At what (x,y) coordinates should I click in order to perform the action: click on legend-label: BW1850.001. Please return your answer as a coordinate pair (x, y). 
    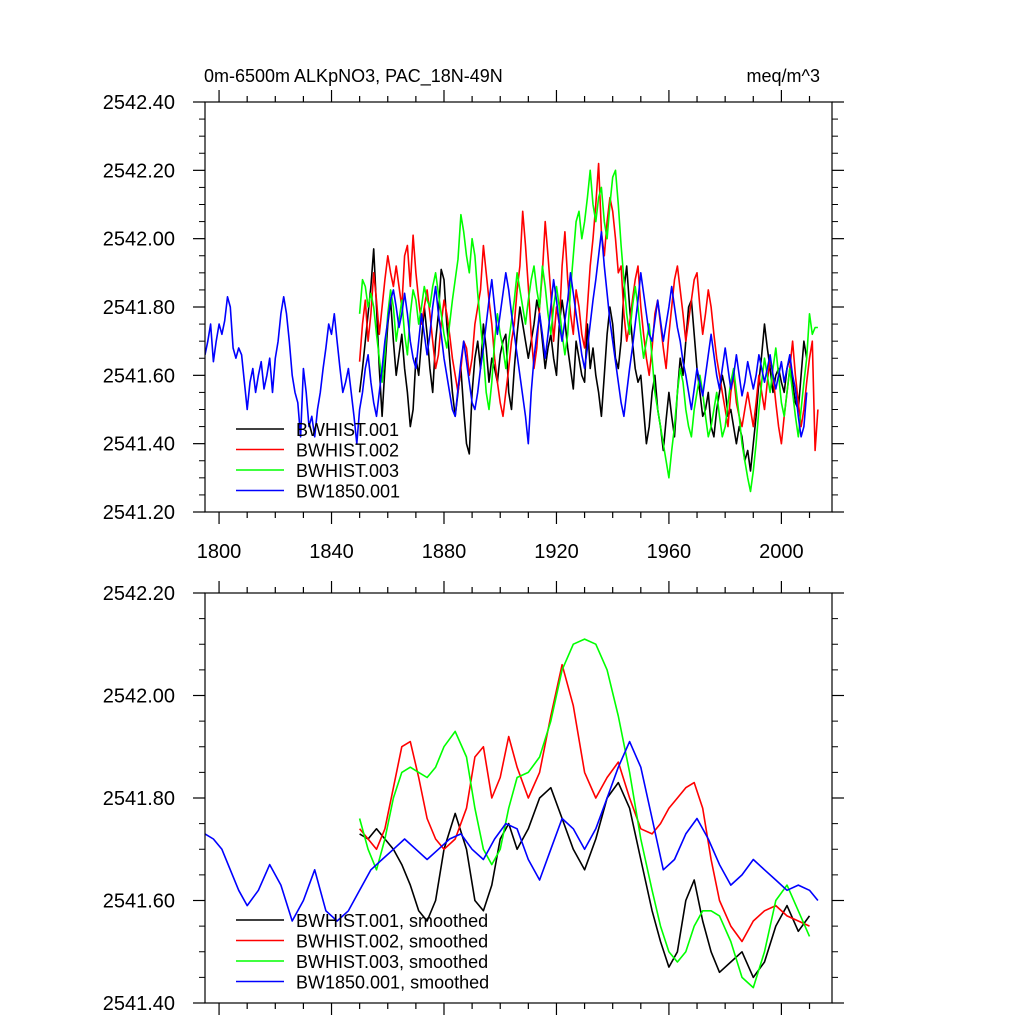
    Looking at the image, I should click on (348, 492).